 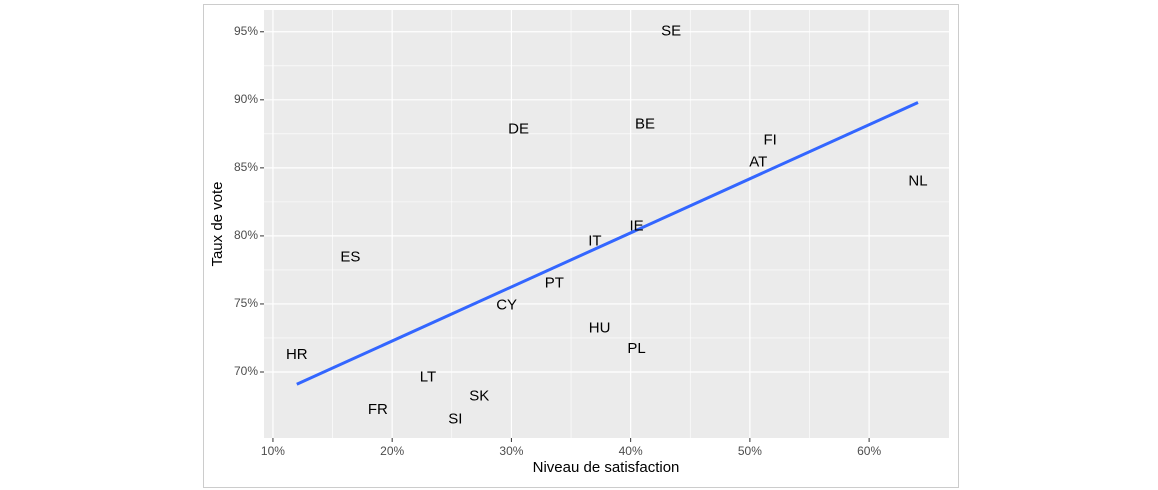 What do you see at coordinates (246, 99) in the screenshot?
I see `y-tick-label: 90%` at bounding box center [246, 99].